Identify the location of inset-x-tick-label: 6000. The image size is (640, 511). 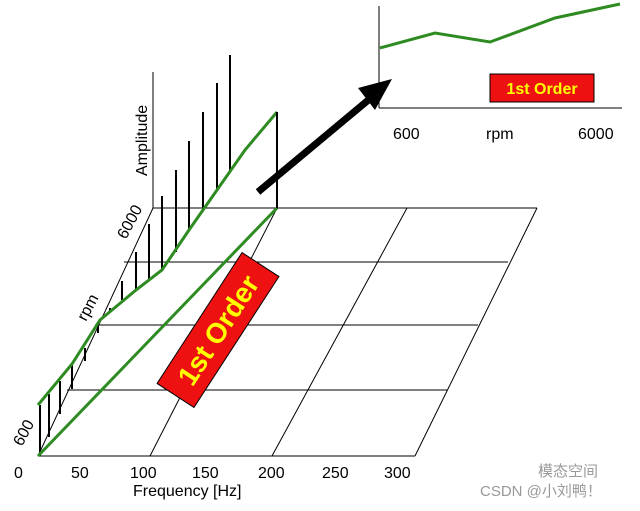
(596, 134).